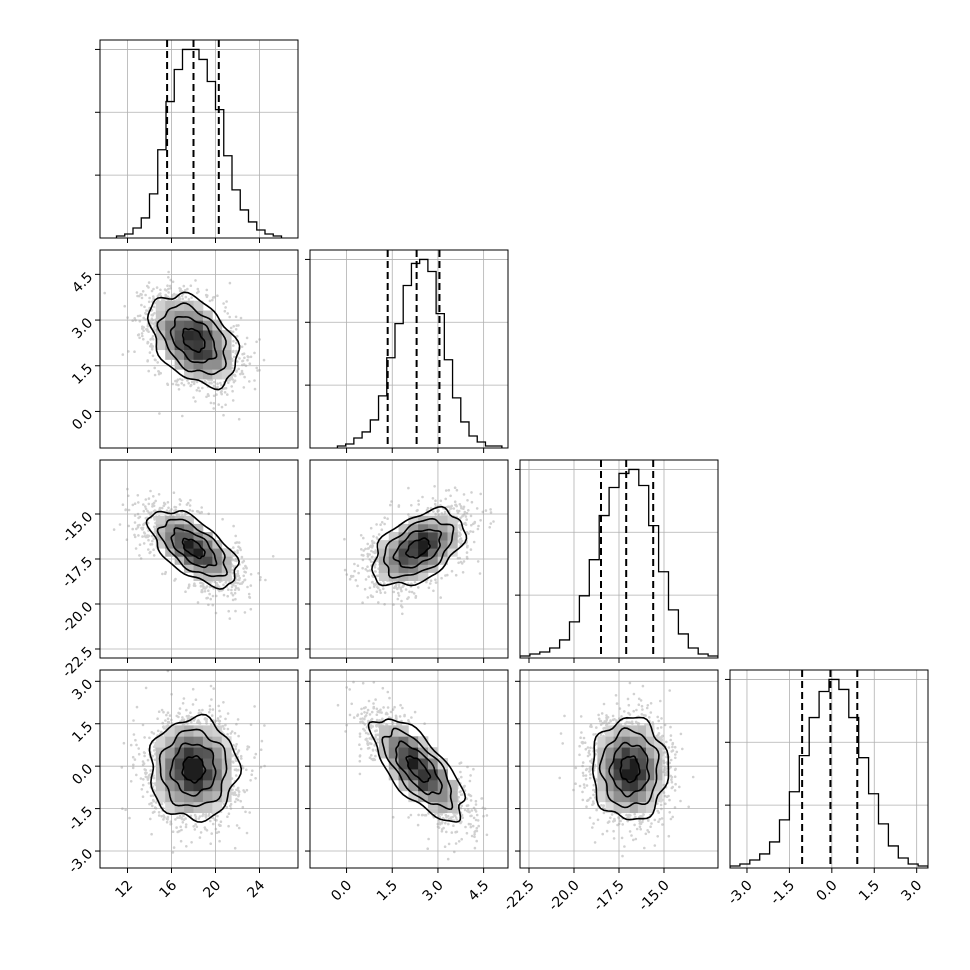  What do you see at coordinates (740, 892) in the screenshot?
I see `x-tick-label: -3.0` at bounding box center [740, 892].